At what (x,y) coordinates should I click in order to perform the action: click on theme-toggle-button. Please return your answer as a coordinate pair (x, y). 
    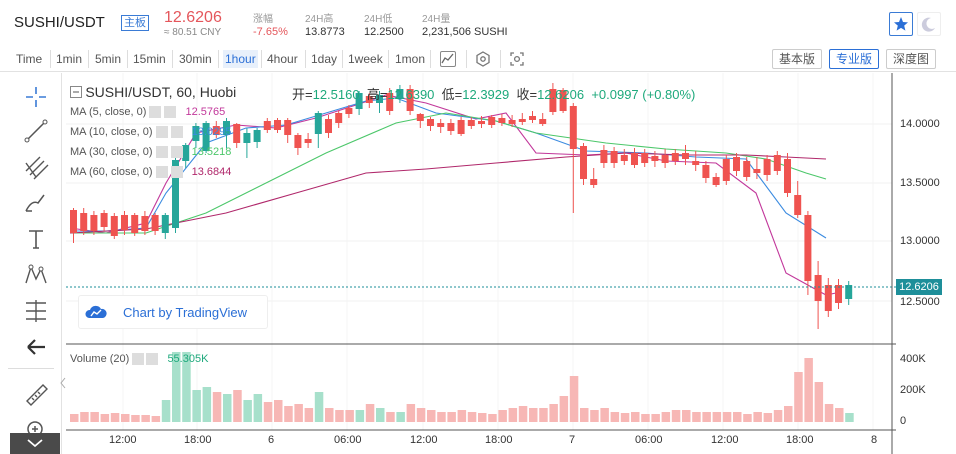
    Looking at the image, I should click on (929, 24).